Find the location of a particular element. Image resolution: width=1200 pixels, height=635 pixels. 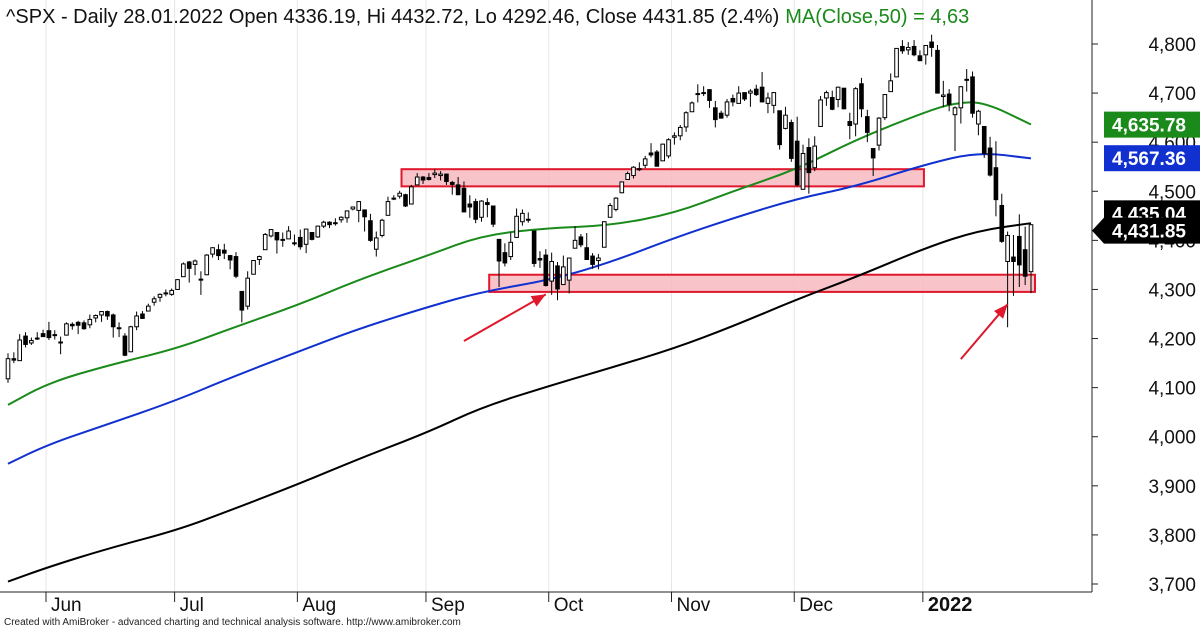

x-tick-label: Aug is located at coordinates (319, 605).